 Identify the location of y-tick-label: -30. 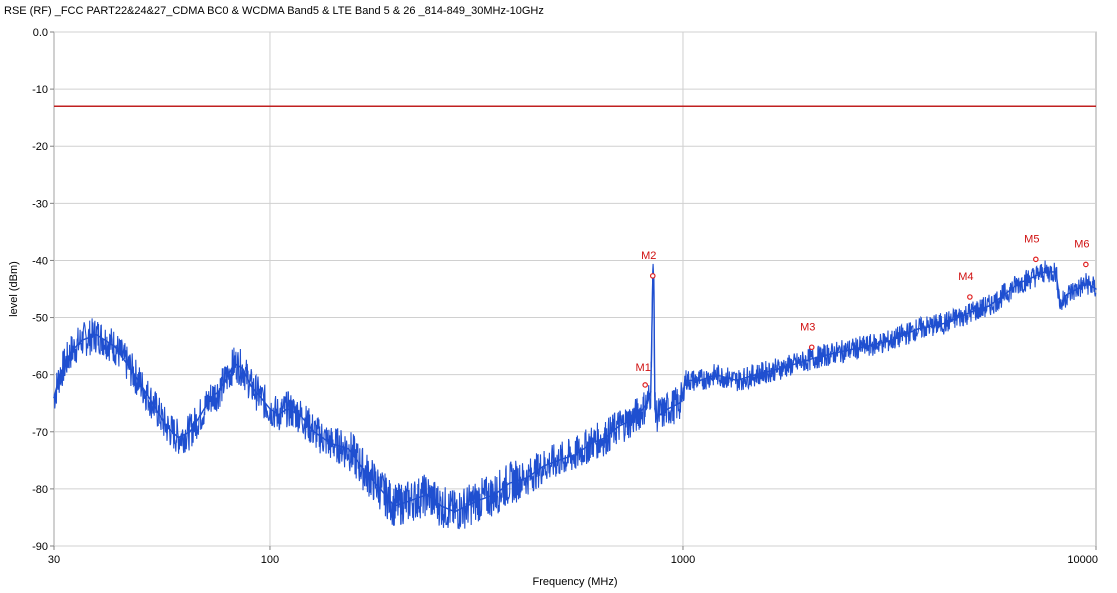
(40, 204).